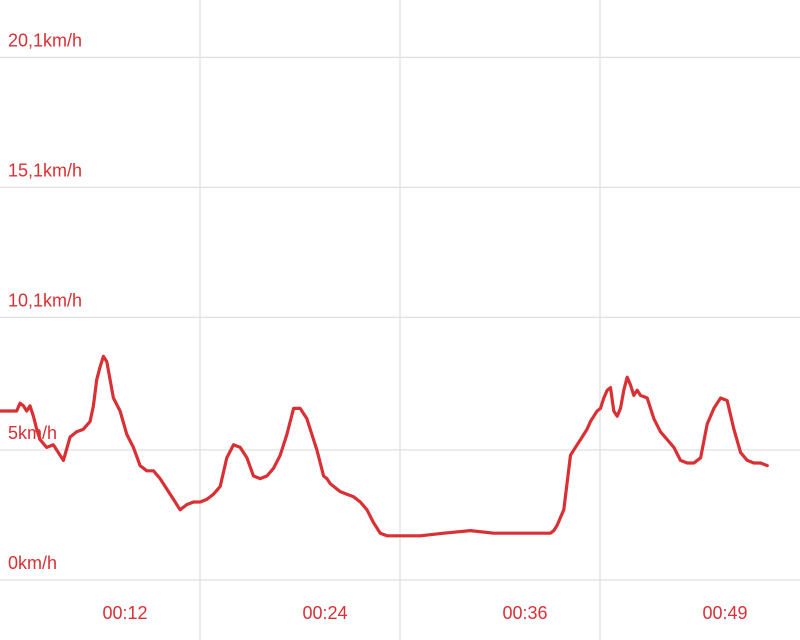 Image resolution: width=800 pixels, height=640 pixels. I want to click on y-tick-label-0: 0km/h, so click(32, 563).